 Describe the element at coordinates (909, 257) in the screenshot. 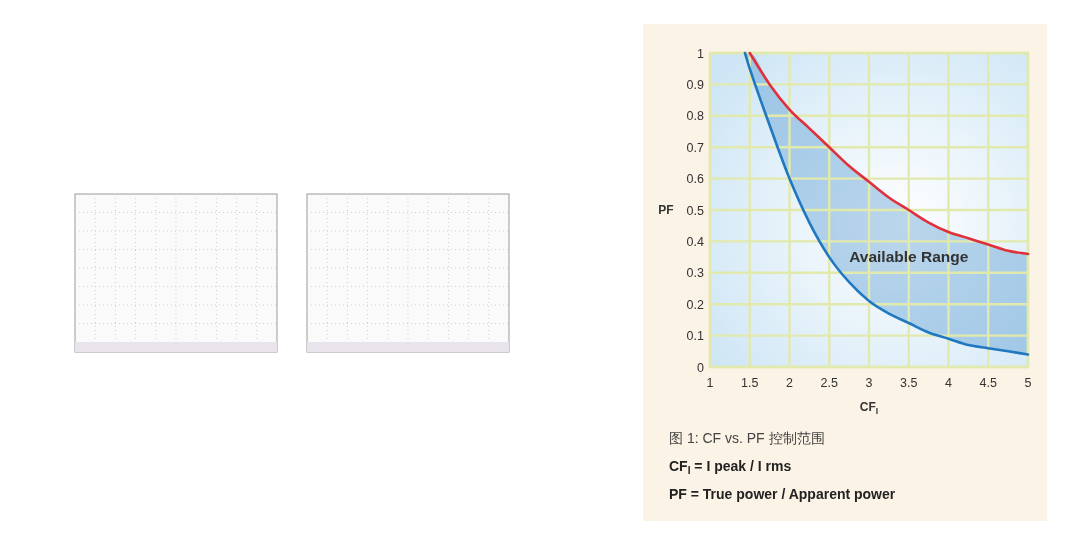

I see `annotation: Available Range` at that location.